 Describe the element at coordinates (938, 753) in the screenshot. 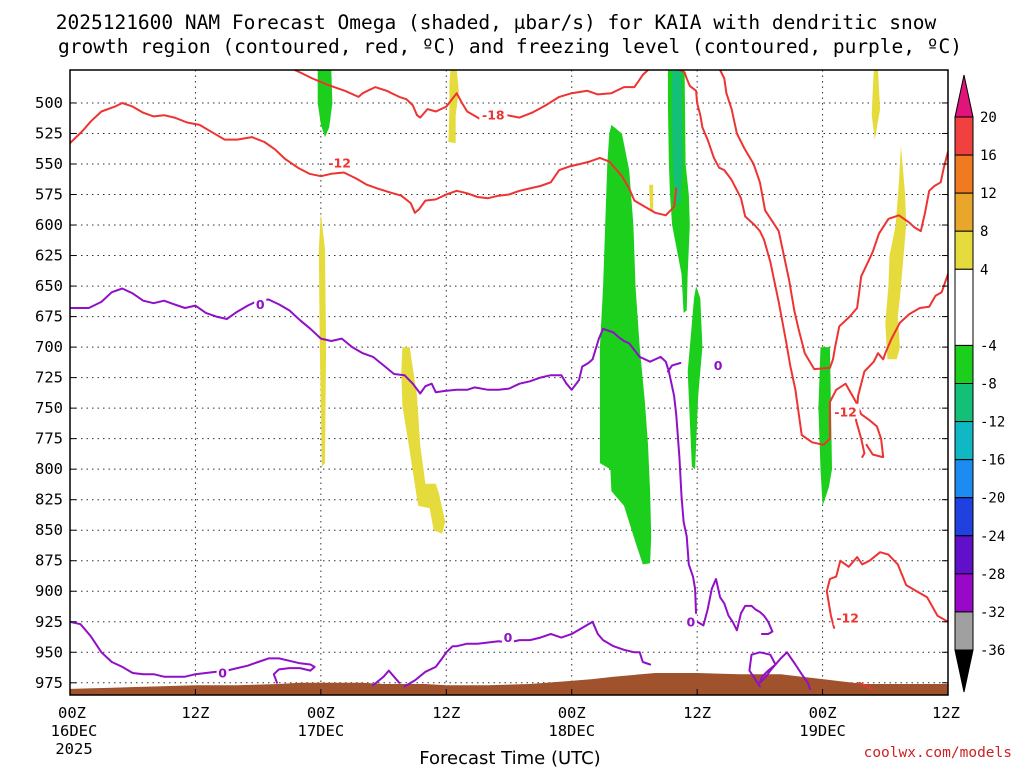

I see `credit-text: coolwx.com/models` at that location.